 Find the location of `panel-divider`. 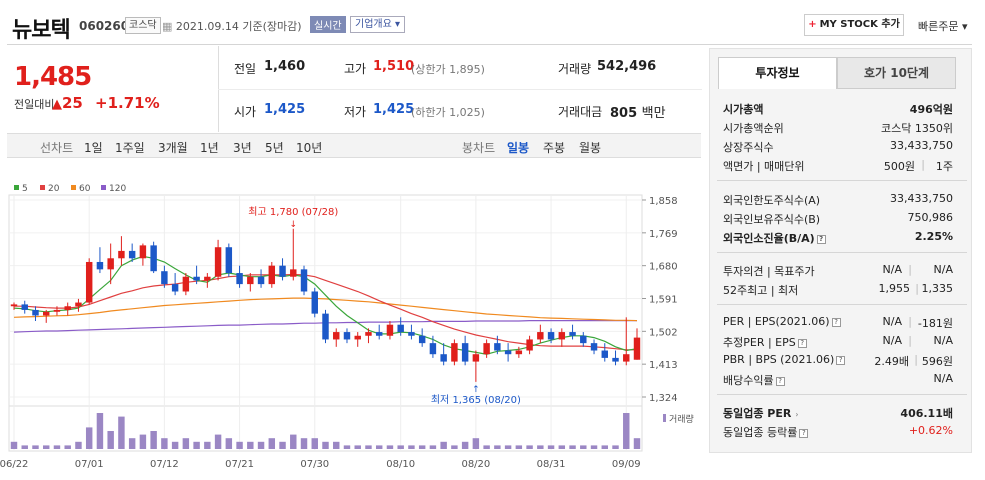

panel-divider is located at coordinates (842, 252).